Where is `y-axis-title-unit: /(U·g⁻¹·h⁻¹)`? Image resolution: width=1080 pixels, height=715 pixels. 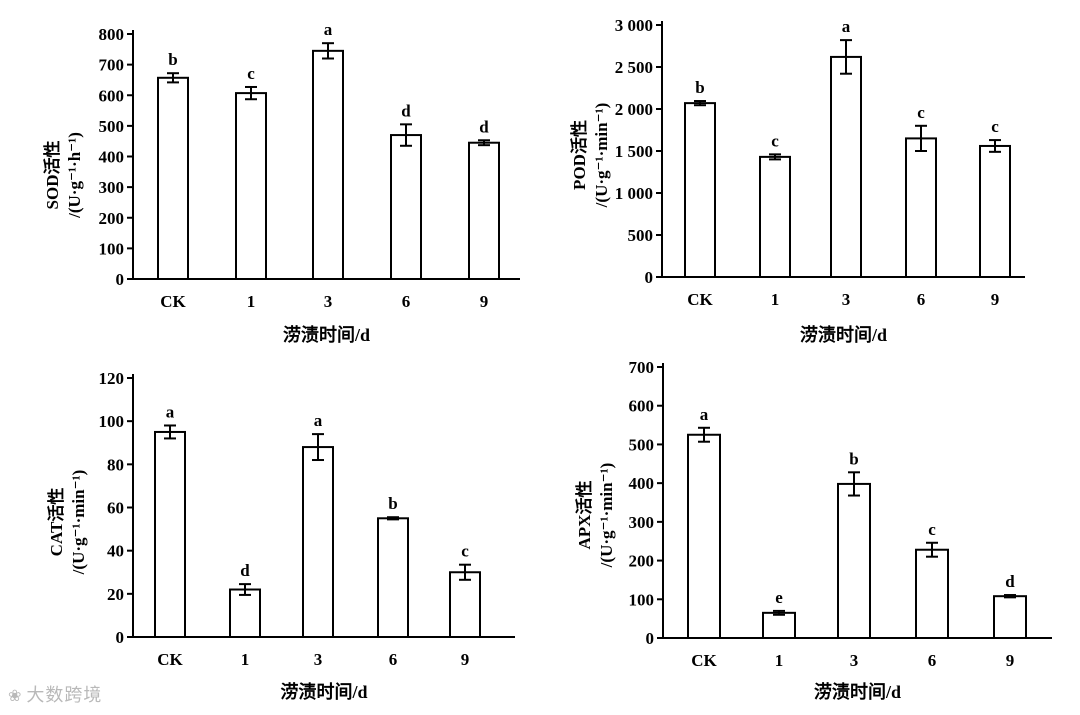
y-axis-title-unit: /(U·g⁻¹·h⁻¹) is located at coordinates (74, 175).